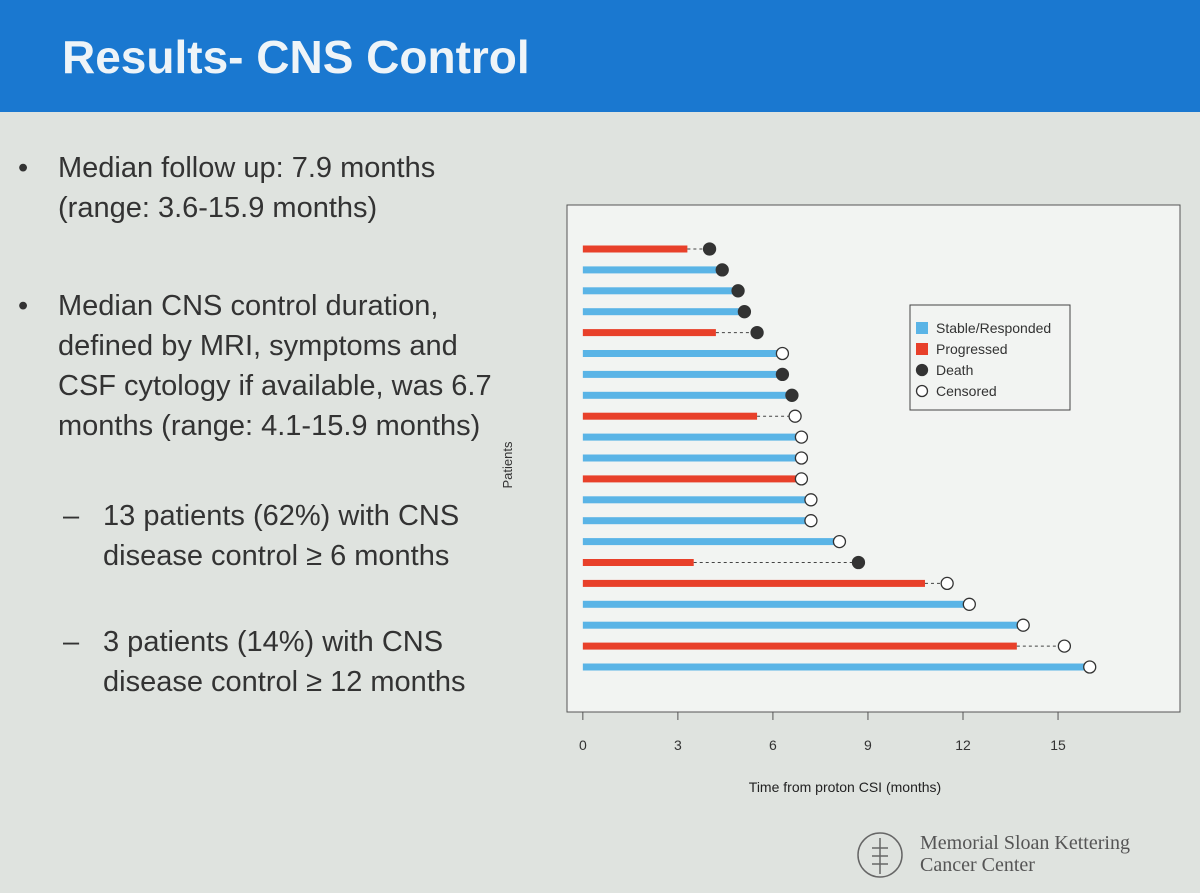 The height and width of the screenshot is (893, 1200). What do you see at coordinates (1025, 843) in the screenshot?
I see `logo-line: Memorial Sloan Kettering` at bounding box center [1025, 843].